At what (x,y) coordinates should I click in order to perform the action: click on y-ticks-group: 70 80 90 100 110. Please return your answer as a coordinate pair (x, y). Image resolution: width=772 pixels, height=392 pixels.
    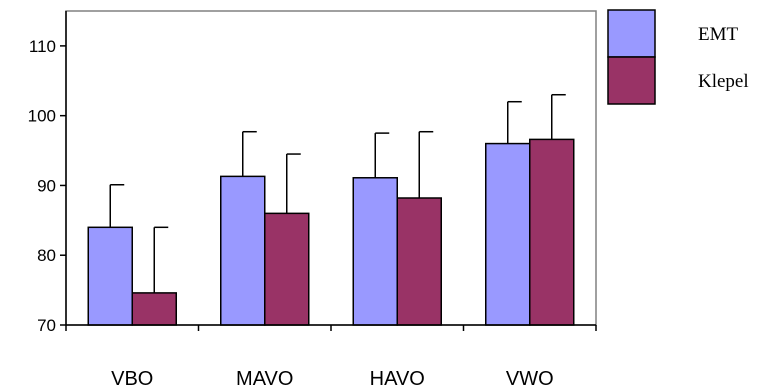
    Looking at the image, I should click on (47, 186).